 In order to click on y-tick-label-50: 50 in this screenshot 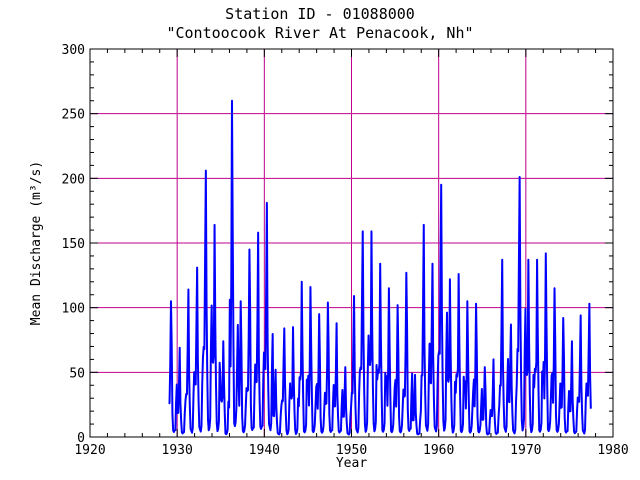, I will do `click(77, 373)`.